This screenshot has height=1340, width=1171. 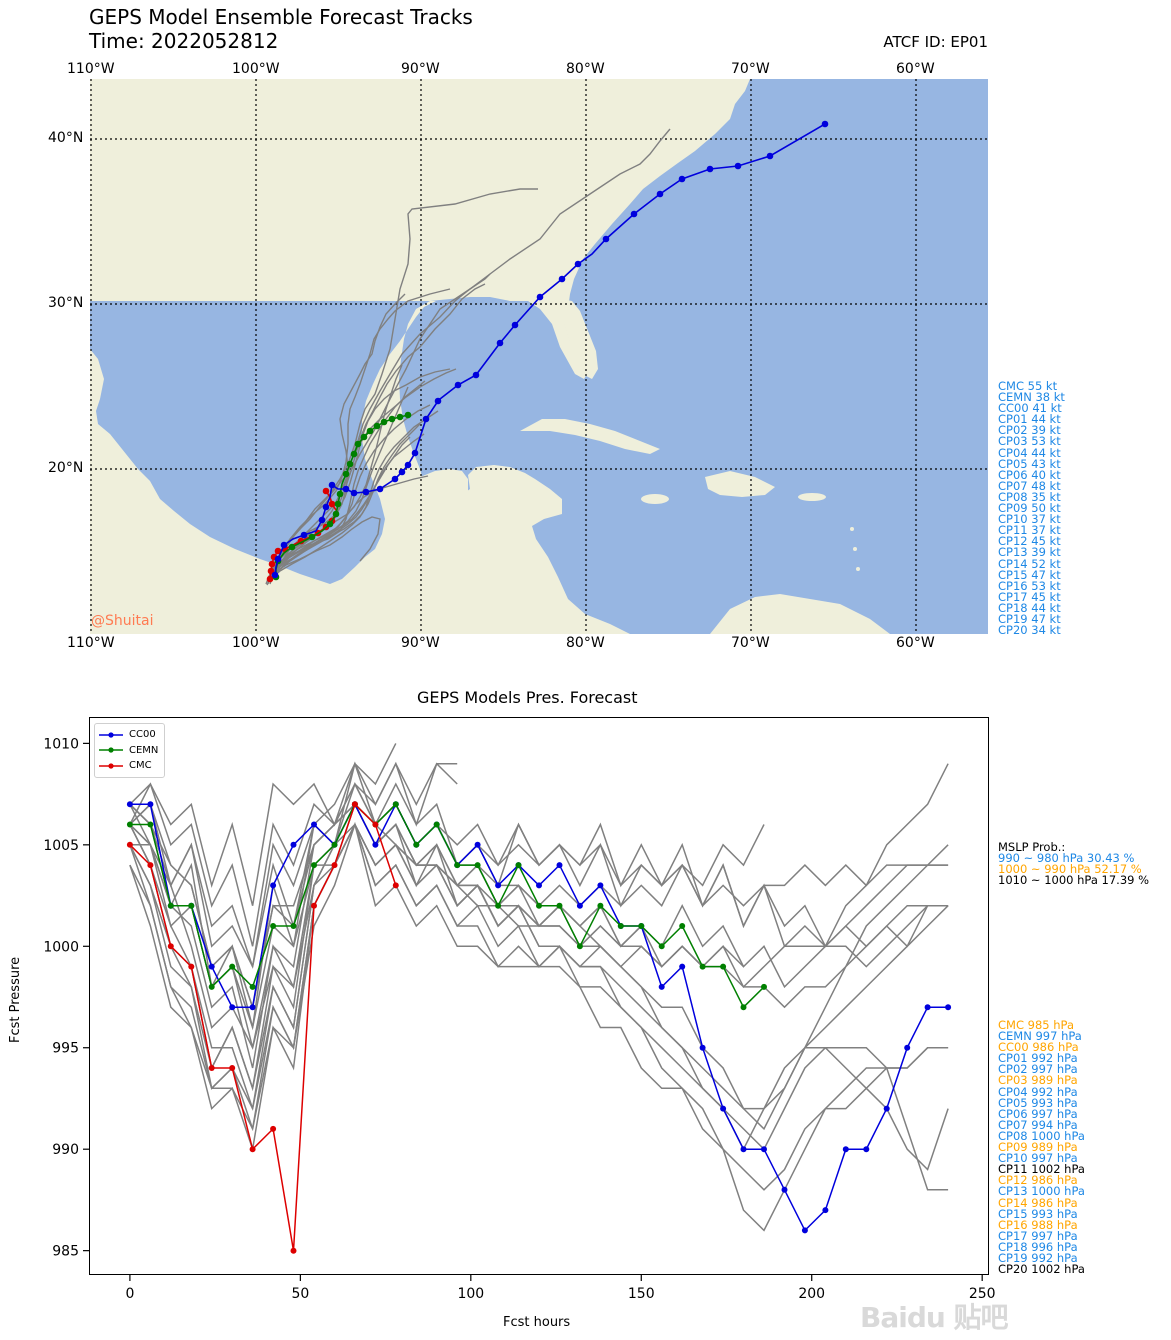 I want to click on intensity-item: CP07 48 kt, so click(x=1029, y=485).